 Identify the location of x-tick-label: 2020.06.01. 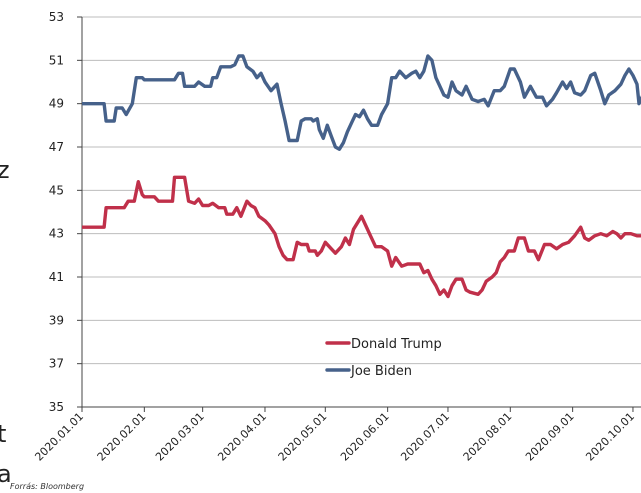
(365, 437).